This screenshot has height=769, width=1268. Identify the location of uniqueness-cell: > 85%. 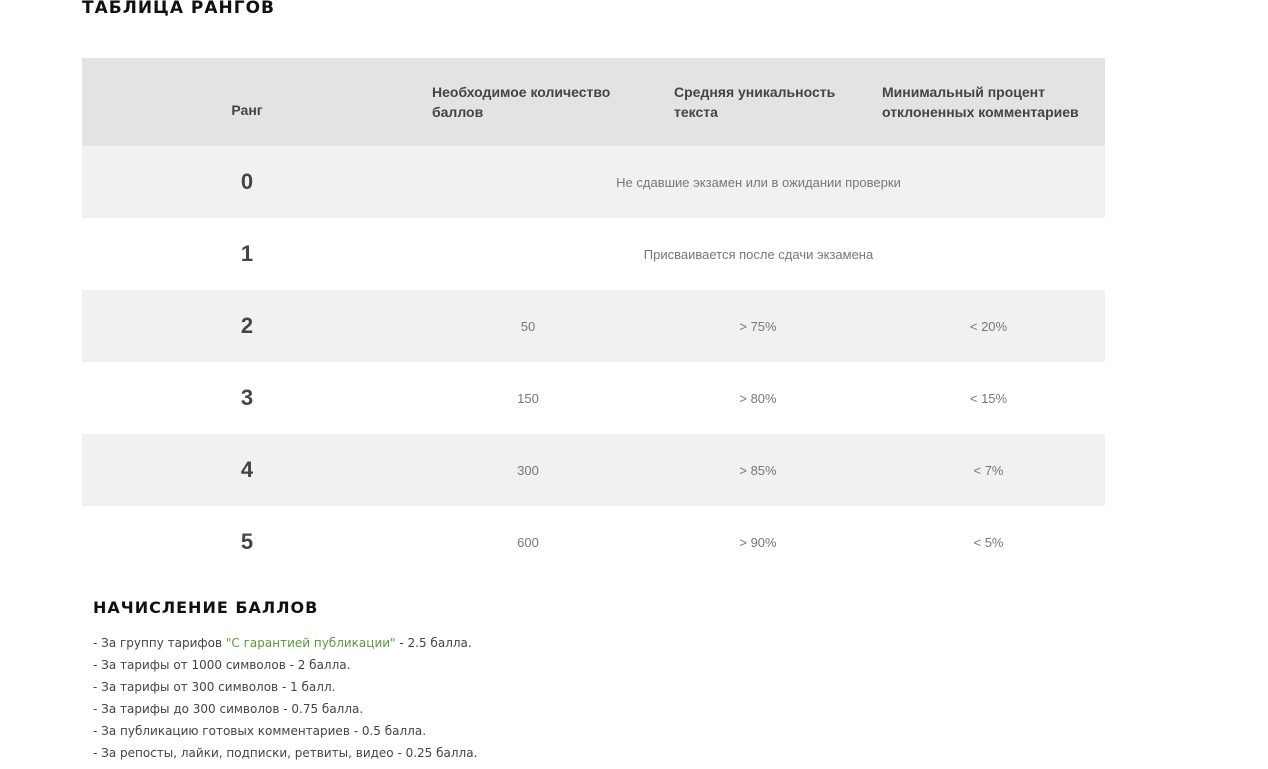
(758, 470).